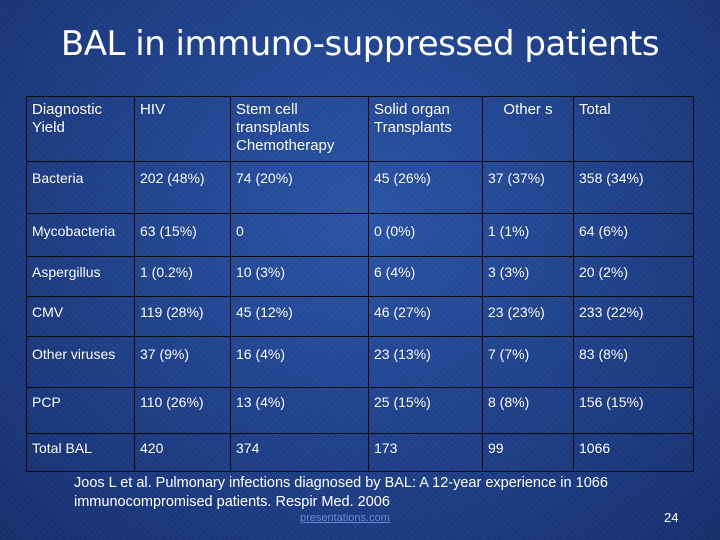  Describe the element at coordinates (80, 235) in the screenshot. I see `table-cell: Mycobacteria` at that location.